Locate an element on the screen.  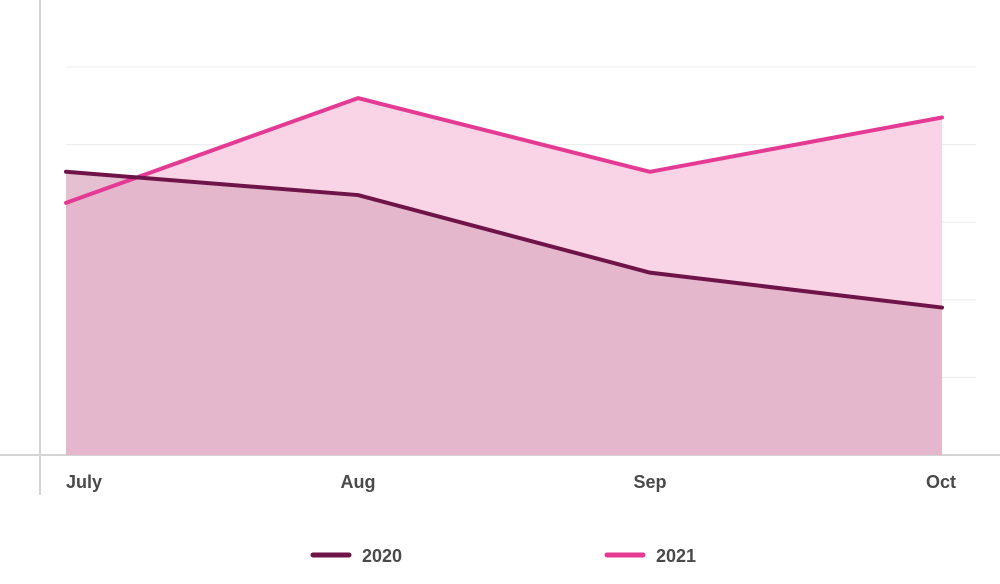
legend-label-2021: 2021 is located at coordinates (676, 556).